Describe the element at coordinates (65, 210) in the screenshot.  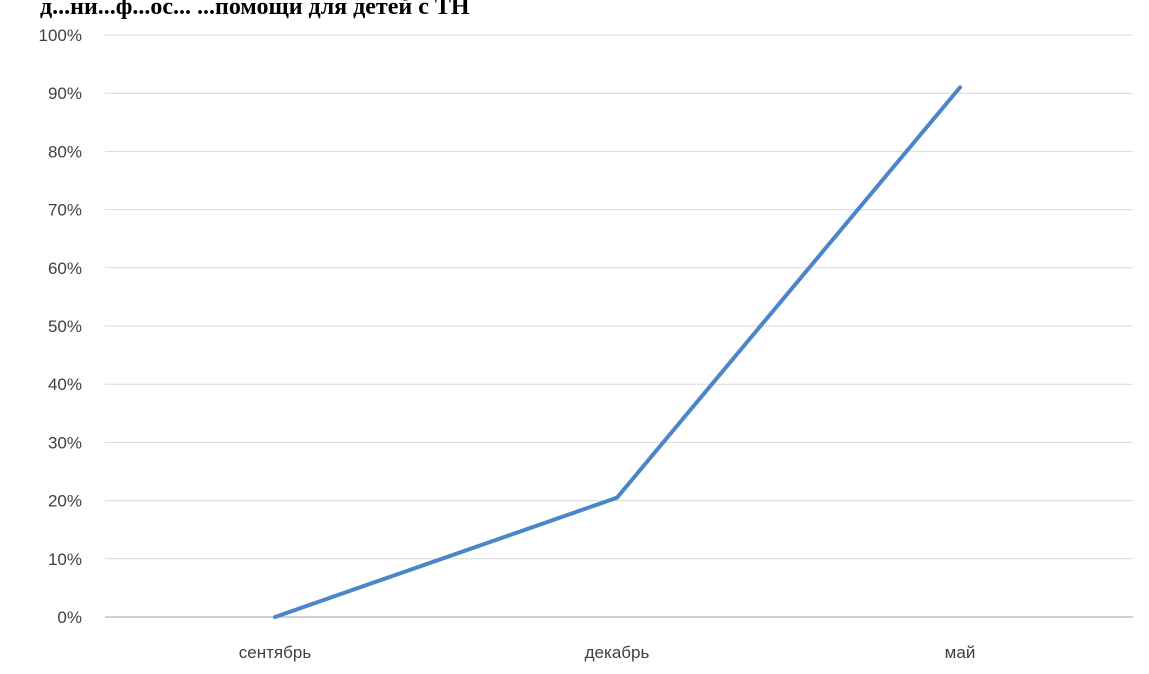
I see `y-tick-label: 70%` at that location.